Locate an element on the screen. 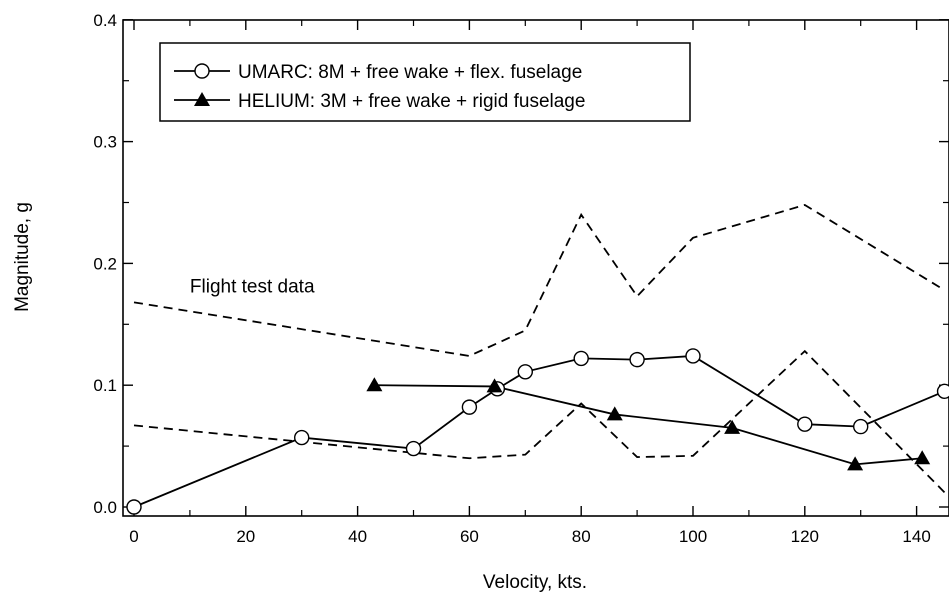 This screenshot has height=601, width=949. y-tick-label: 0.0 is located at coordinates (105, 507).